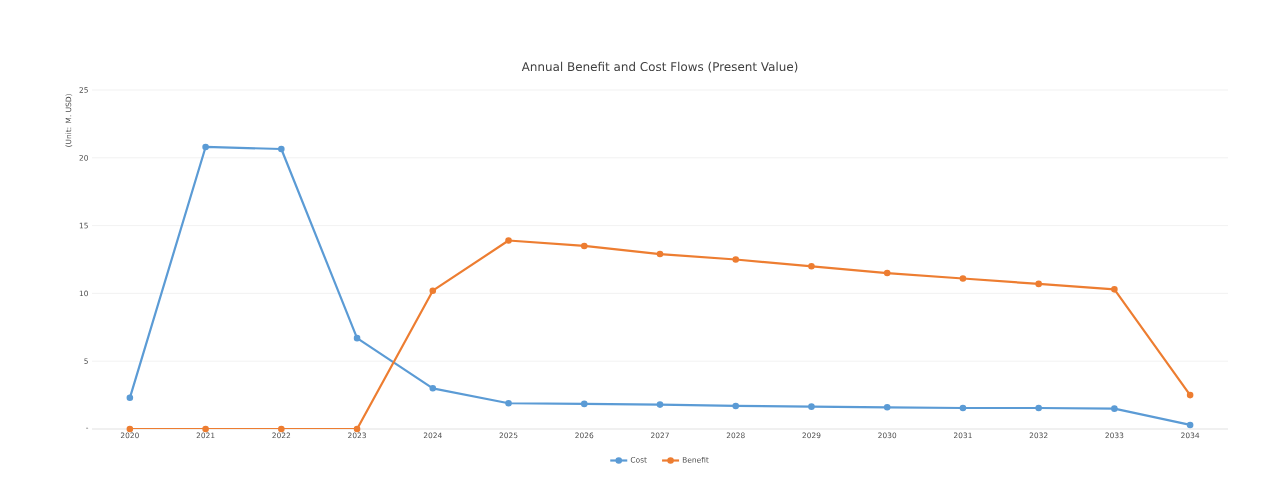 The image size is (1275, 479). What do you see at coordinates (659, 67) in the screenshot?
I see `chart-title: Annual Benefit and Cost Flows (Present Value)` at bounding box center [659, 67].